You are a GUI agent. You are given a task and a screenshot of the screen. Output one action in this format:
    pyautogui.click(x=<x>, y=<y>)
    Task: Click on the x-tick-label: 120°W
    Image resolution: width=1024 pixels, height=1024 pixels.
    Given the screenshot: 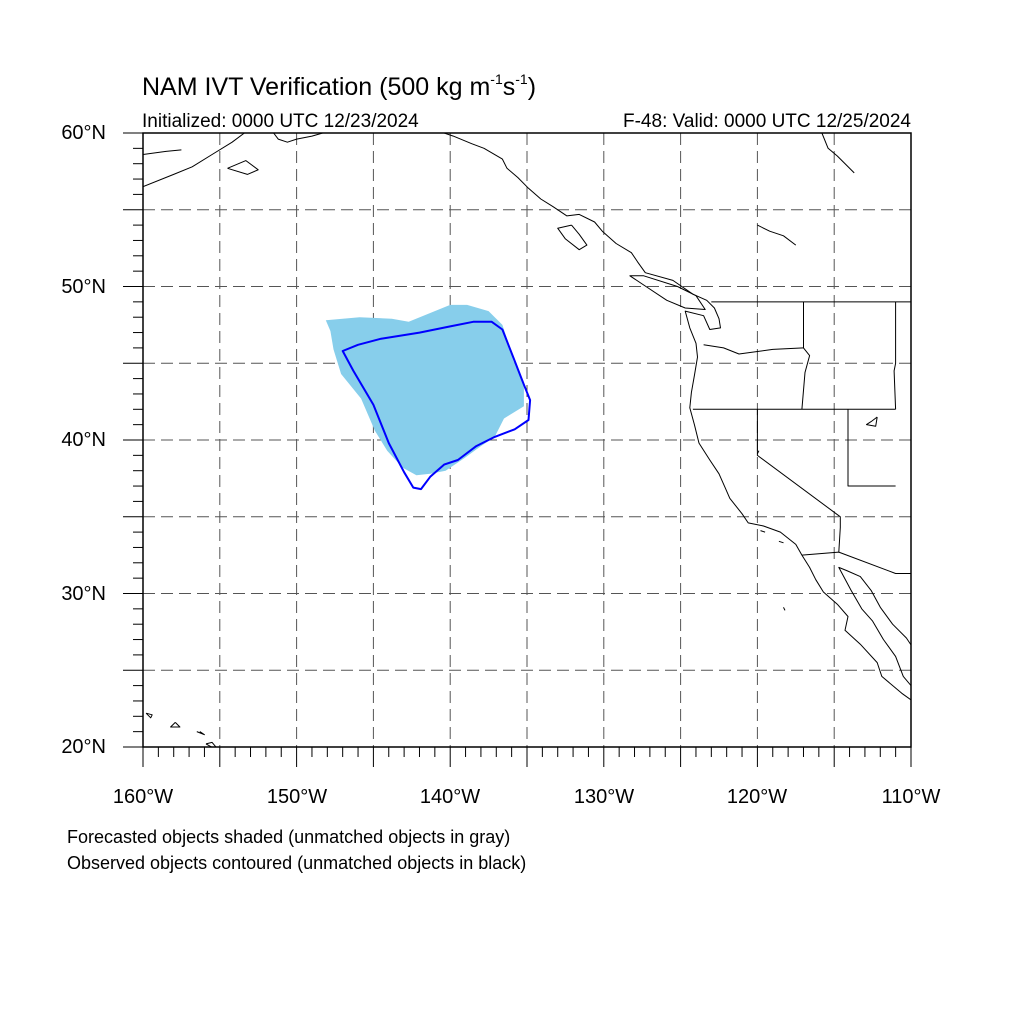 What is the action you would take?
    pyautogui.click(x=757, y=797)
    